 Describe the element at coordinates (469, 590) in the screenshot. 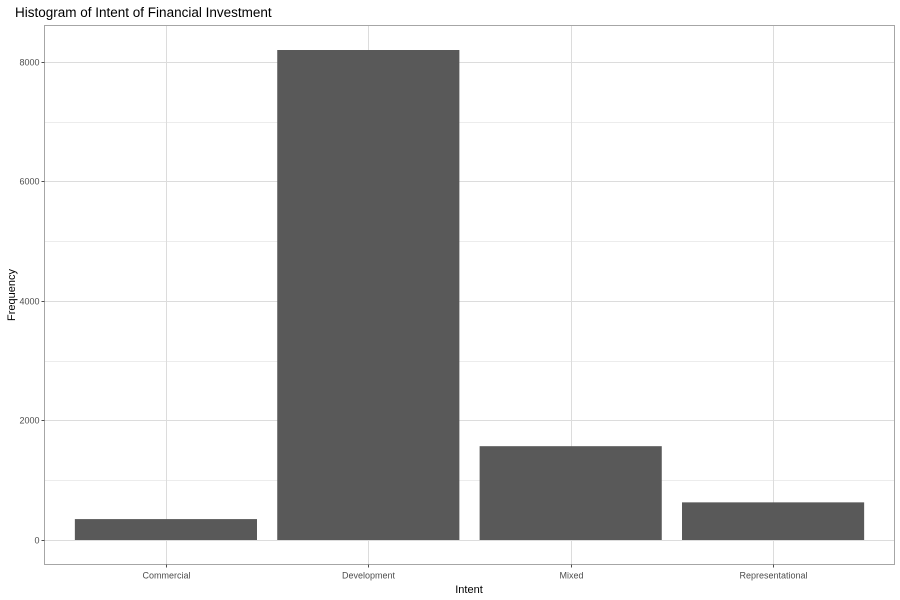

I see `x-axis-title: Intent` at that location.